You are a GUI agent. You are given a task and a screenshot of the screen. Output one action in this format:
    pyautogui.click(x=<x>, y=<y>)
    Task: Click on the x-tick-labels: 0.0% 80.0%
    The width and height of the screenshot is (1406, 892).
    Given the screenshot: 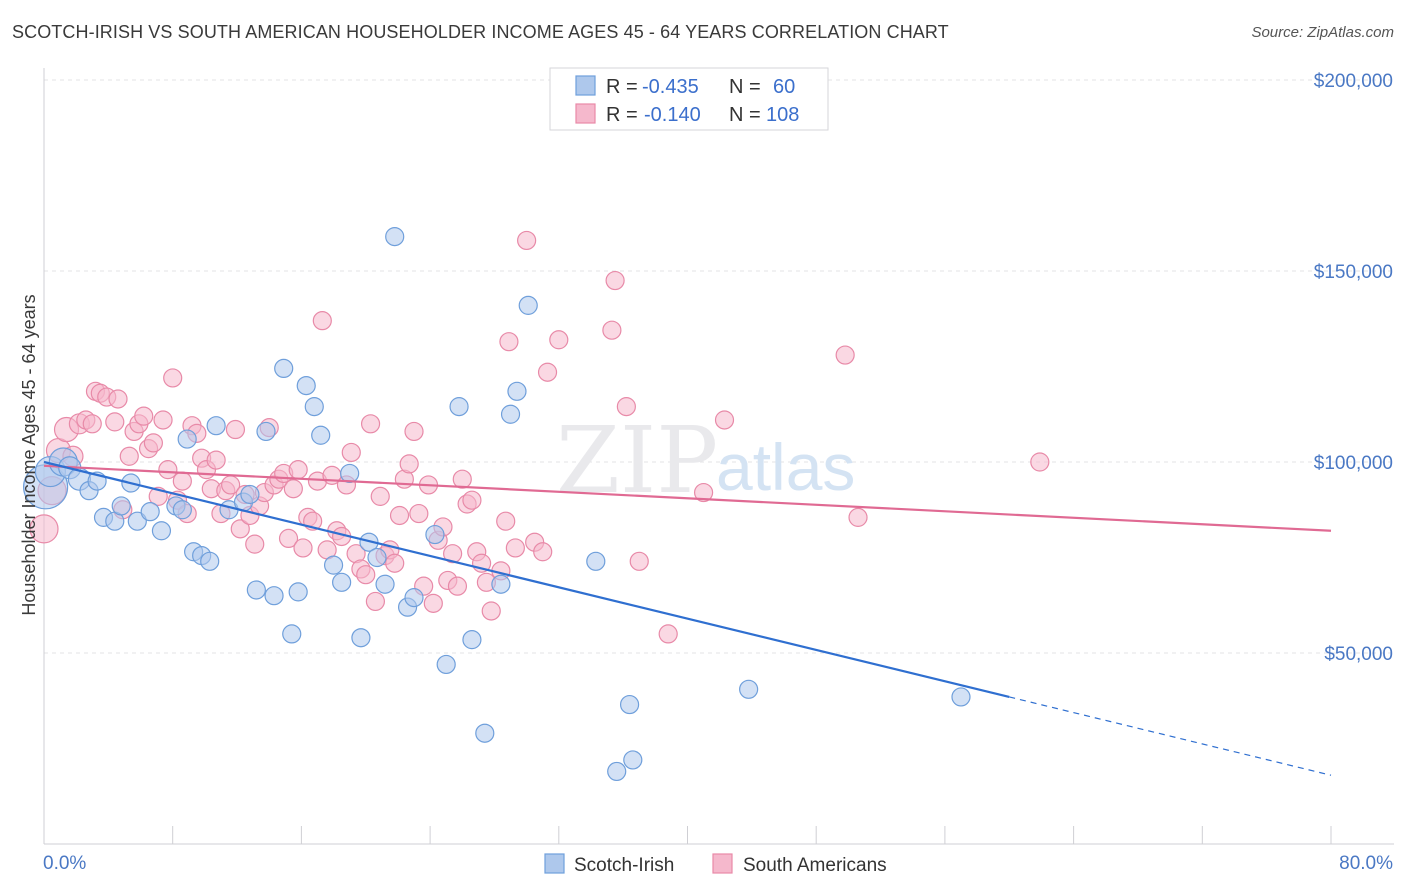 What is the action you would take?
    pyautogui.click(x=718, y=863)
    